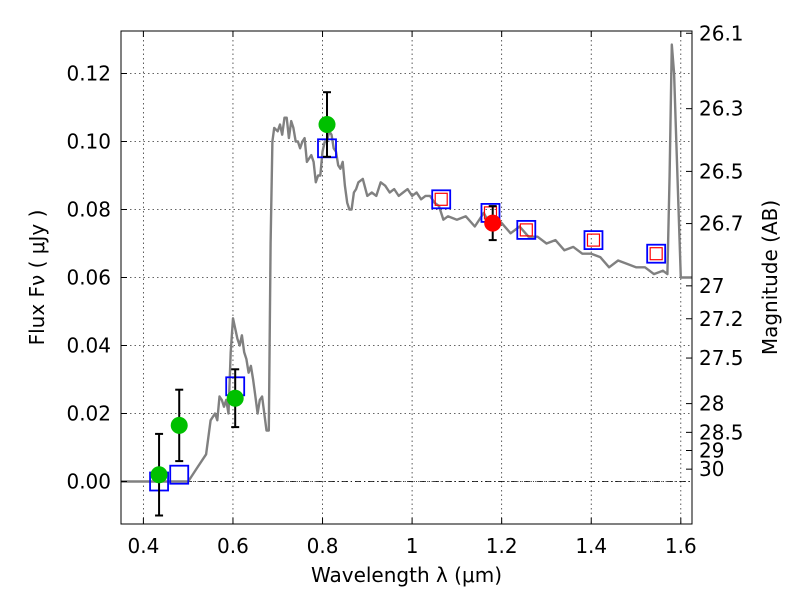  What do you see at coordinates (721, 109) in the screenshot?
I see `right-tick-label: 26.3` at bounding box center [721, 109].